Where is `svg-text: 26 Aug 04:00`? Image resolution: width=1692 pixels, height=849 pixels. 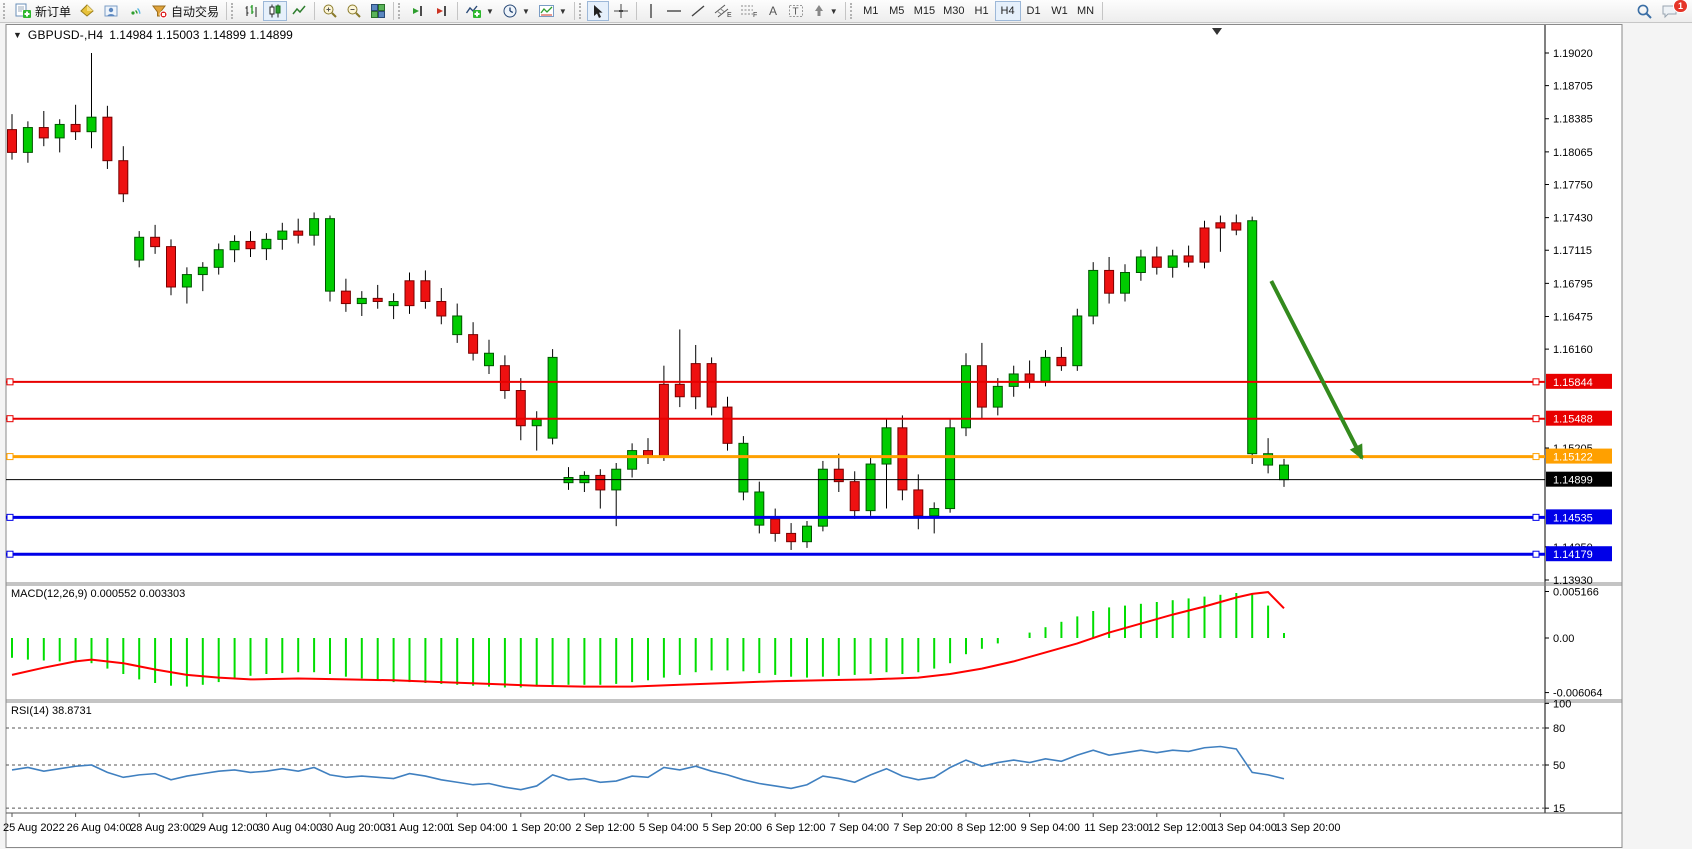 svg-text: 26 Aug 04:00 is located at coordinates (99, 828).